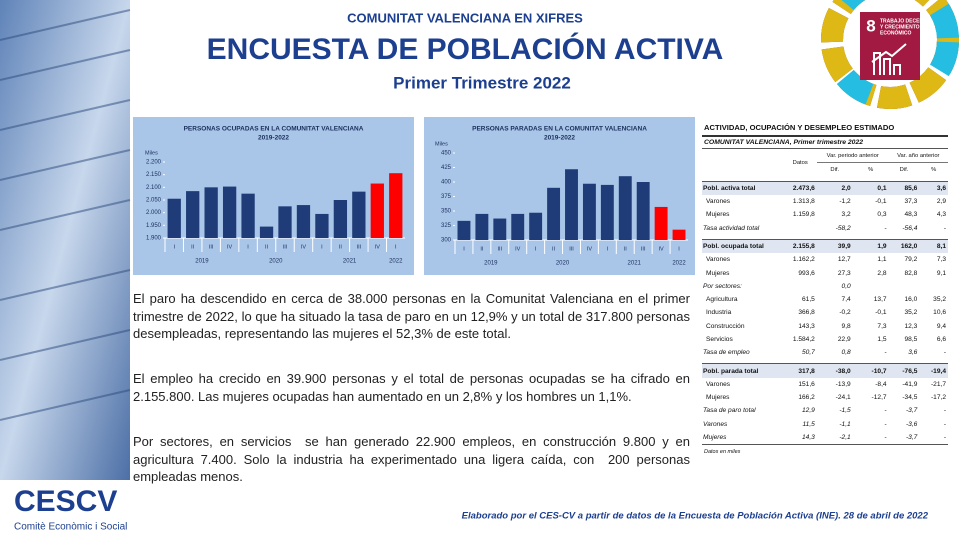  I want to click on cell: 11,5, so click(808, 424).